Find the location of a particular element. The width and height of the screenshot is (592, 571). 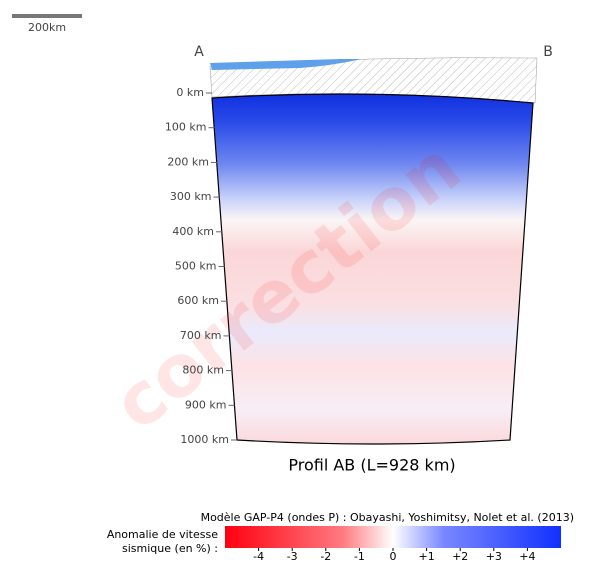

y-tick-label: 500 km is located at coordinates (196, 266).